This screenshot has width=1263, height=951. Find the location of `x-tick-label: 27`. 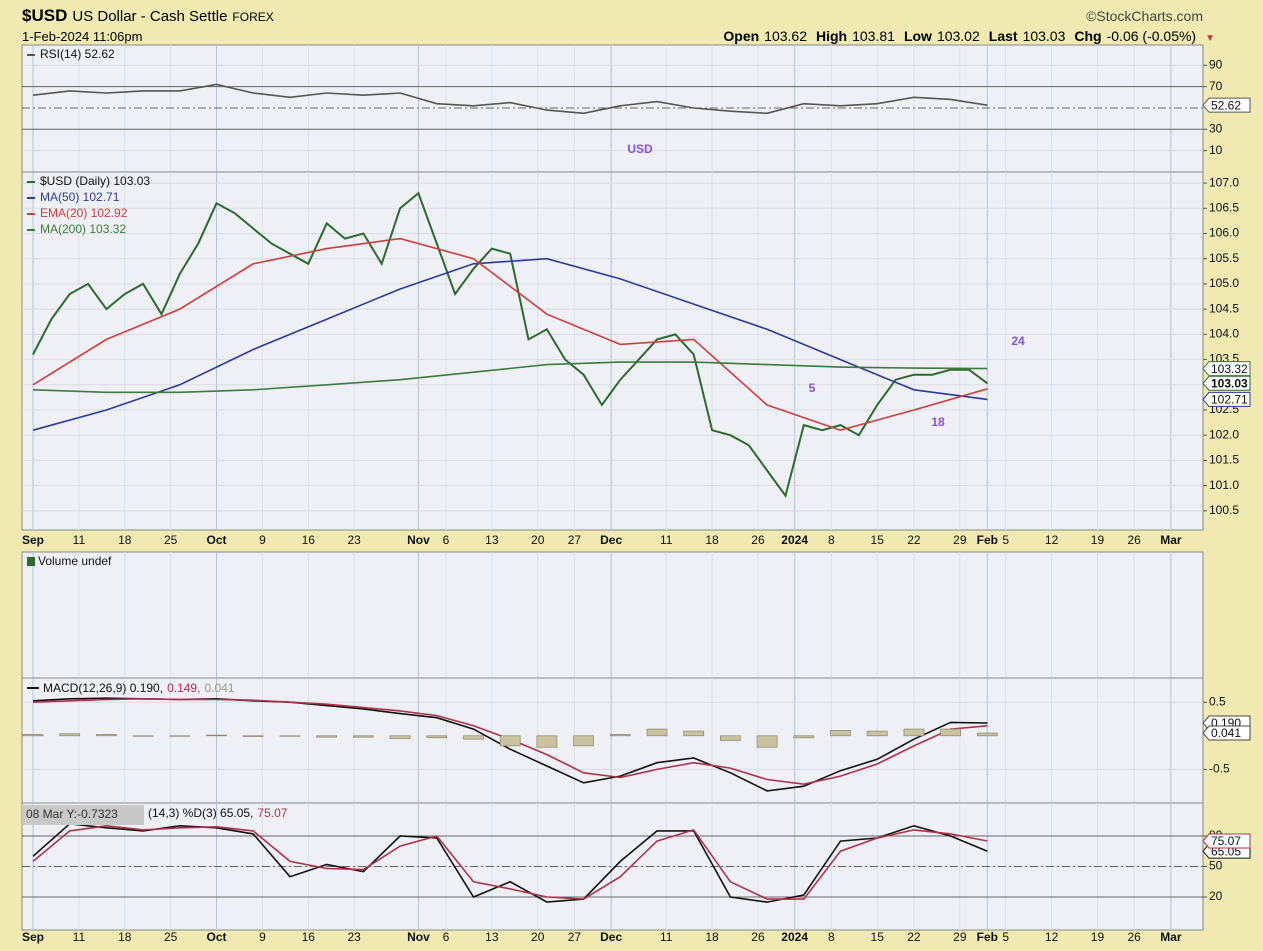

x-tick-label: 27 is located at coordinates (575, 540).